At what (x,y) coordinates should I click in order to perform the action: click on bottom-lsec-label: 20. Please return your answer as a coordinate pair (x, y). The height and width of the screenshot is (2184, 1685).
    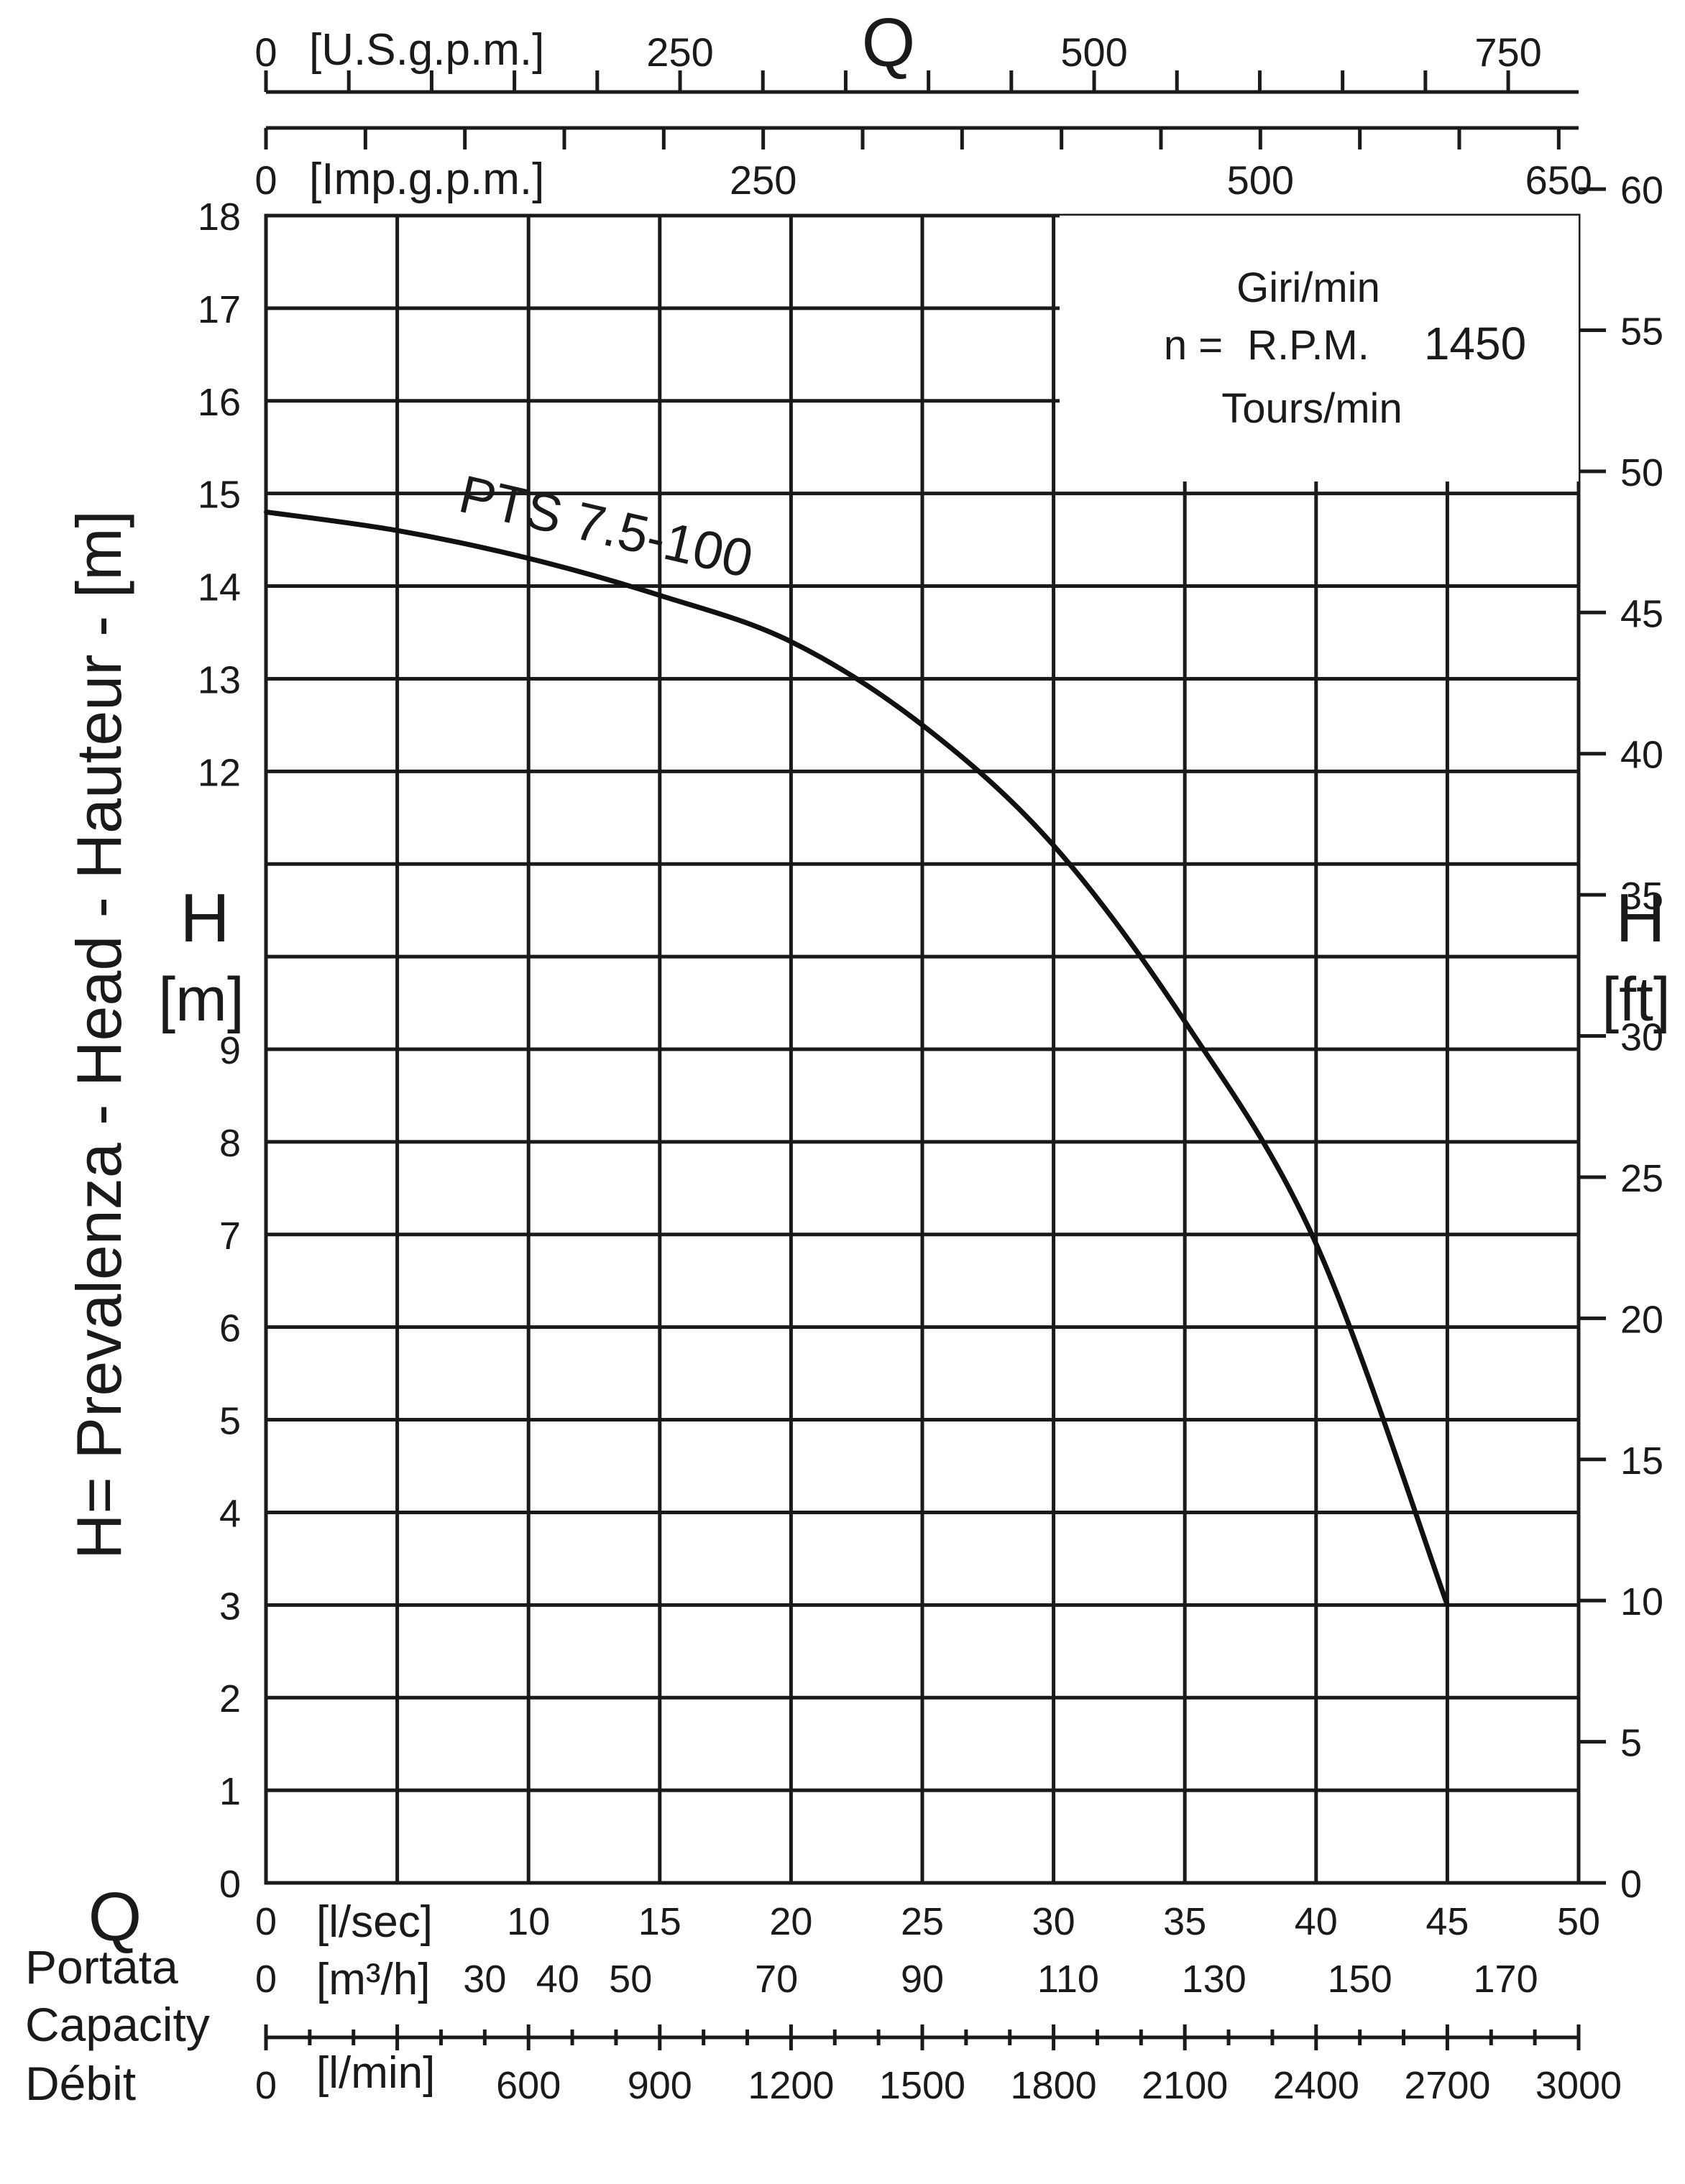
    Looking at the image, I should click on (790, 1921).